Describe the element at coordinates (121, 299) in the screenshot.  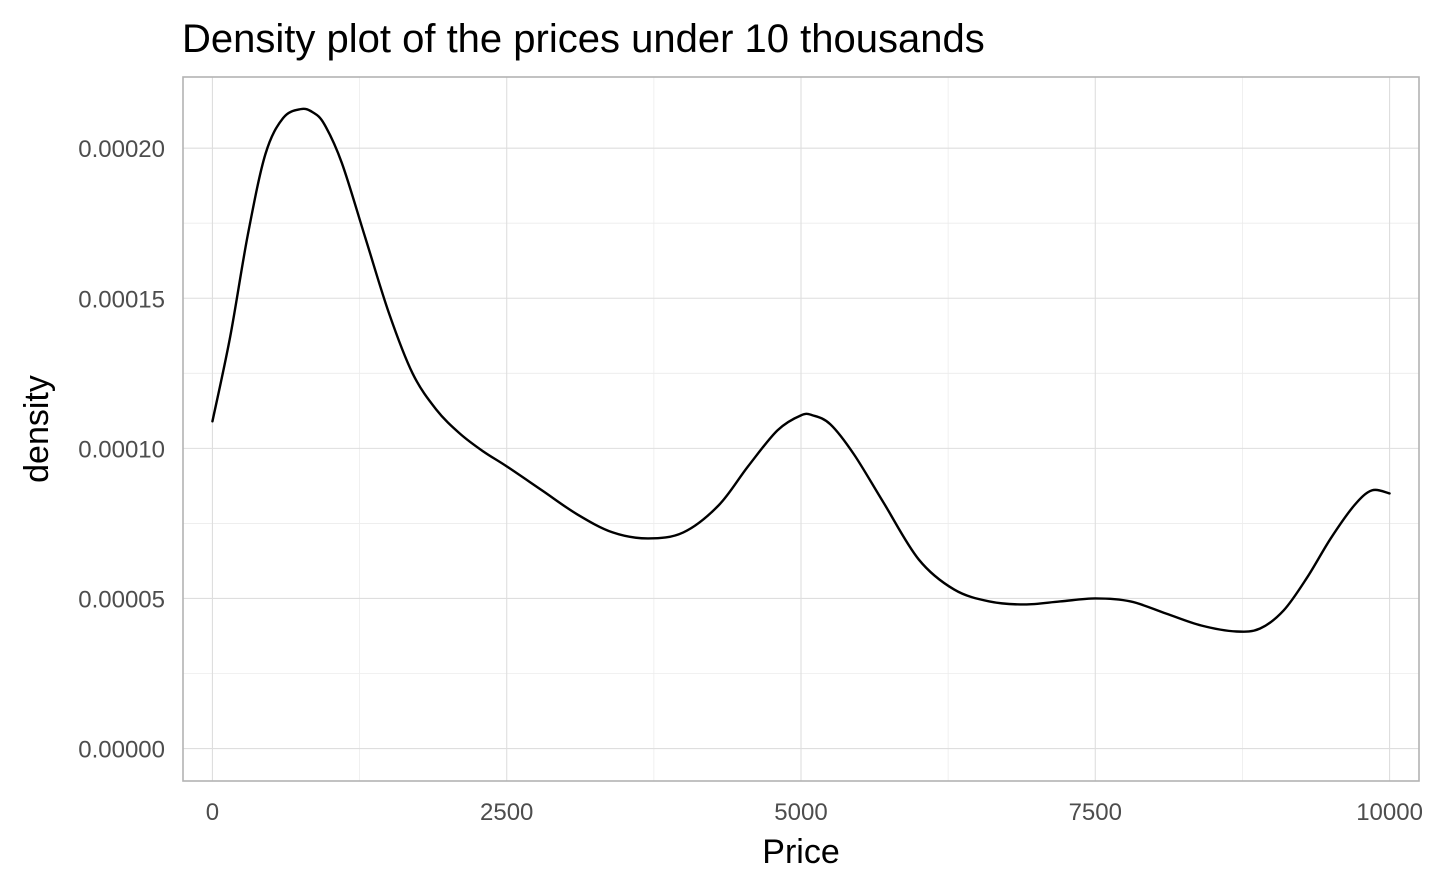
I see `y-tick-label: 0.00015` at that location.